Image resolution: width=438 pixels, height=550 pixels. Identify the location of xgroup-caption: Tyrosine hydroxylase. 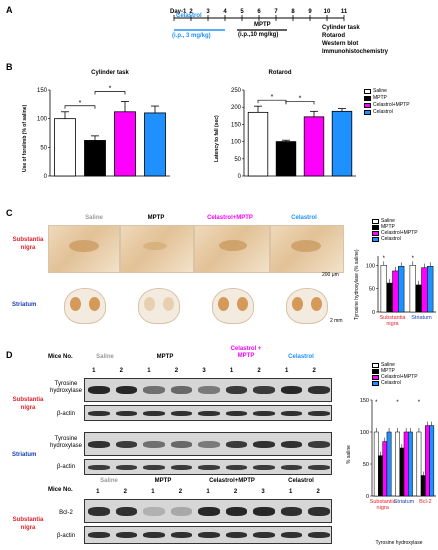
(399, 543).